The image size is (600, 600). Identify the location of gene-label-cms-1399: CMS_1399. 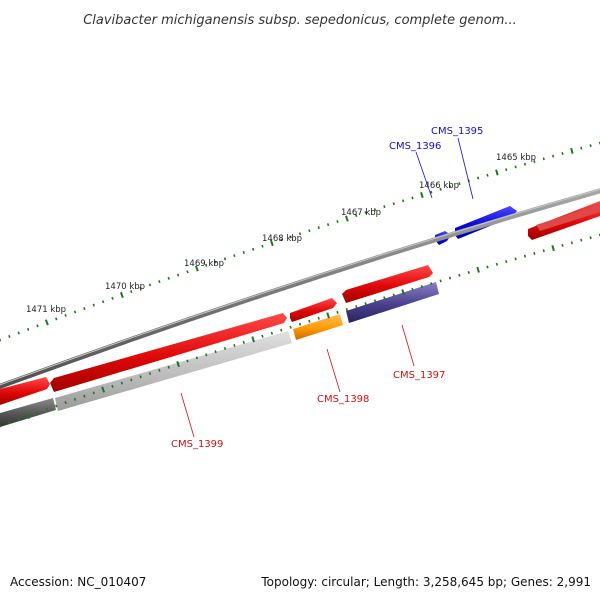
(197, 444).